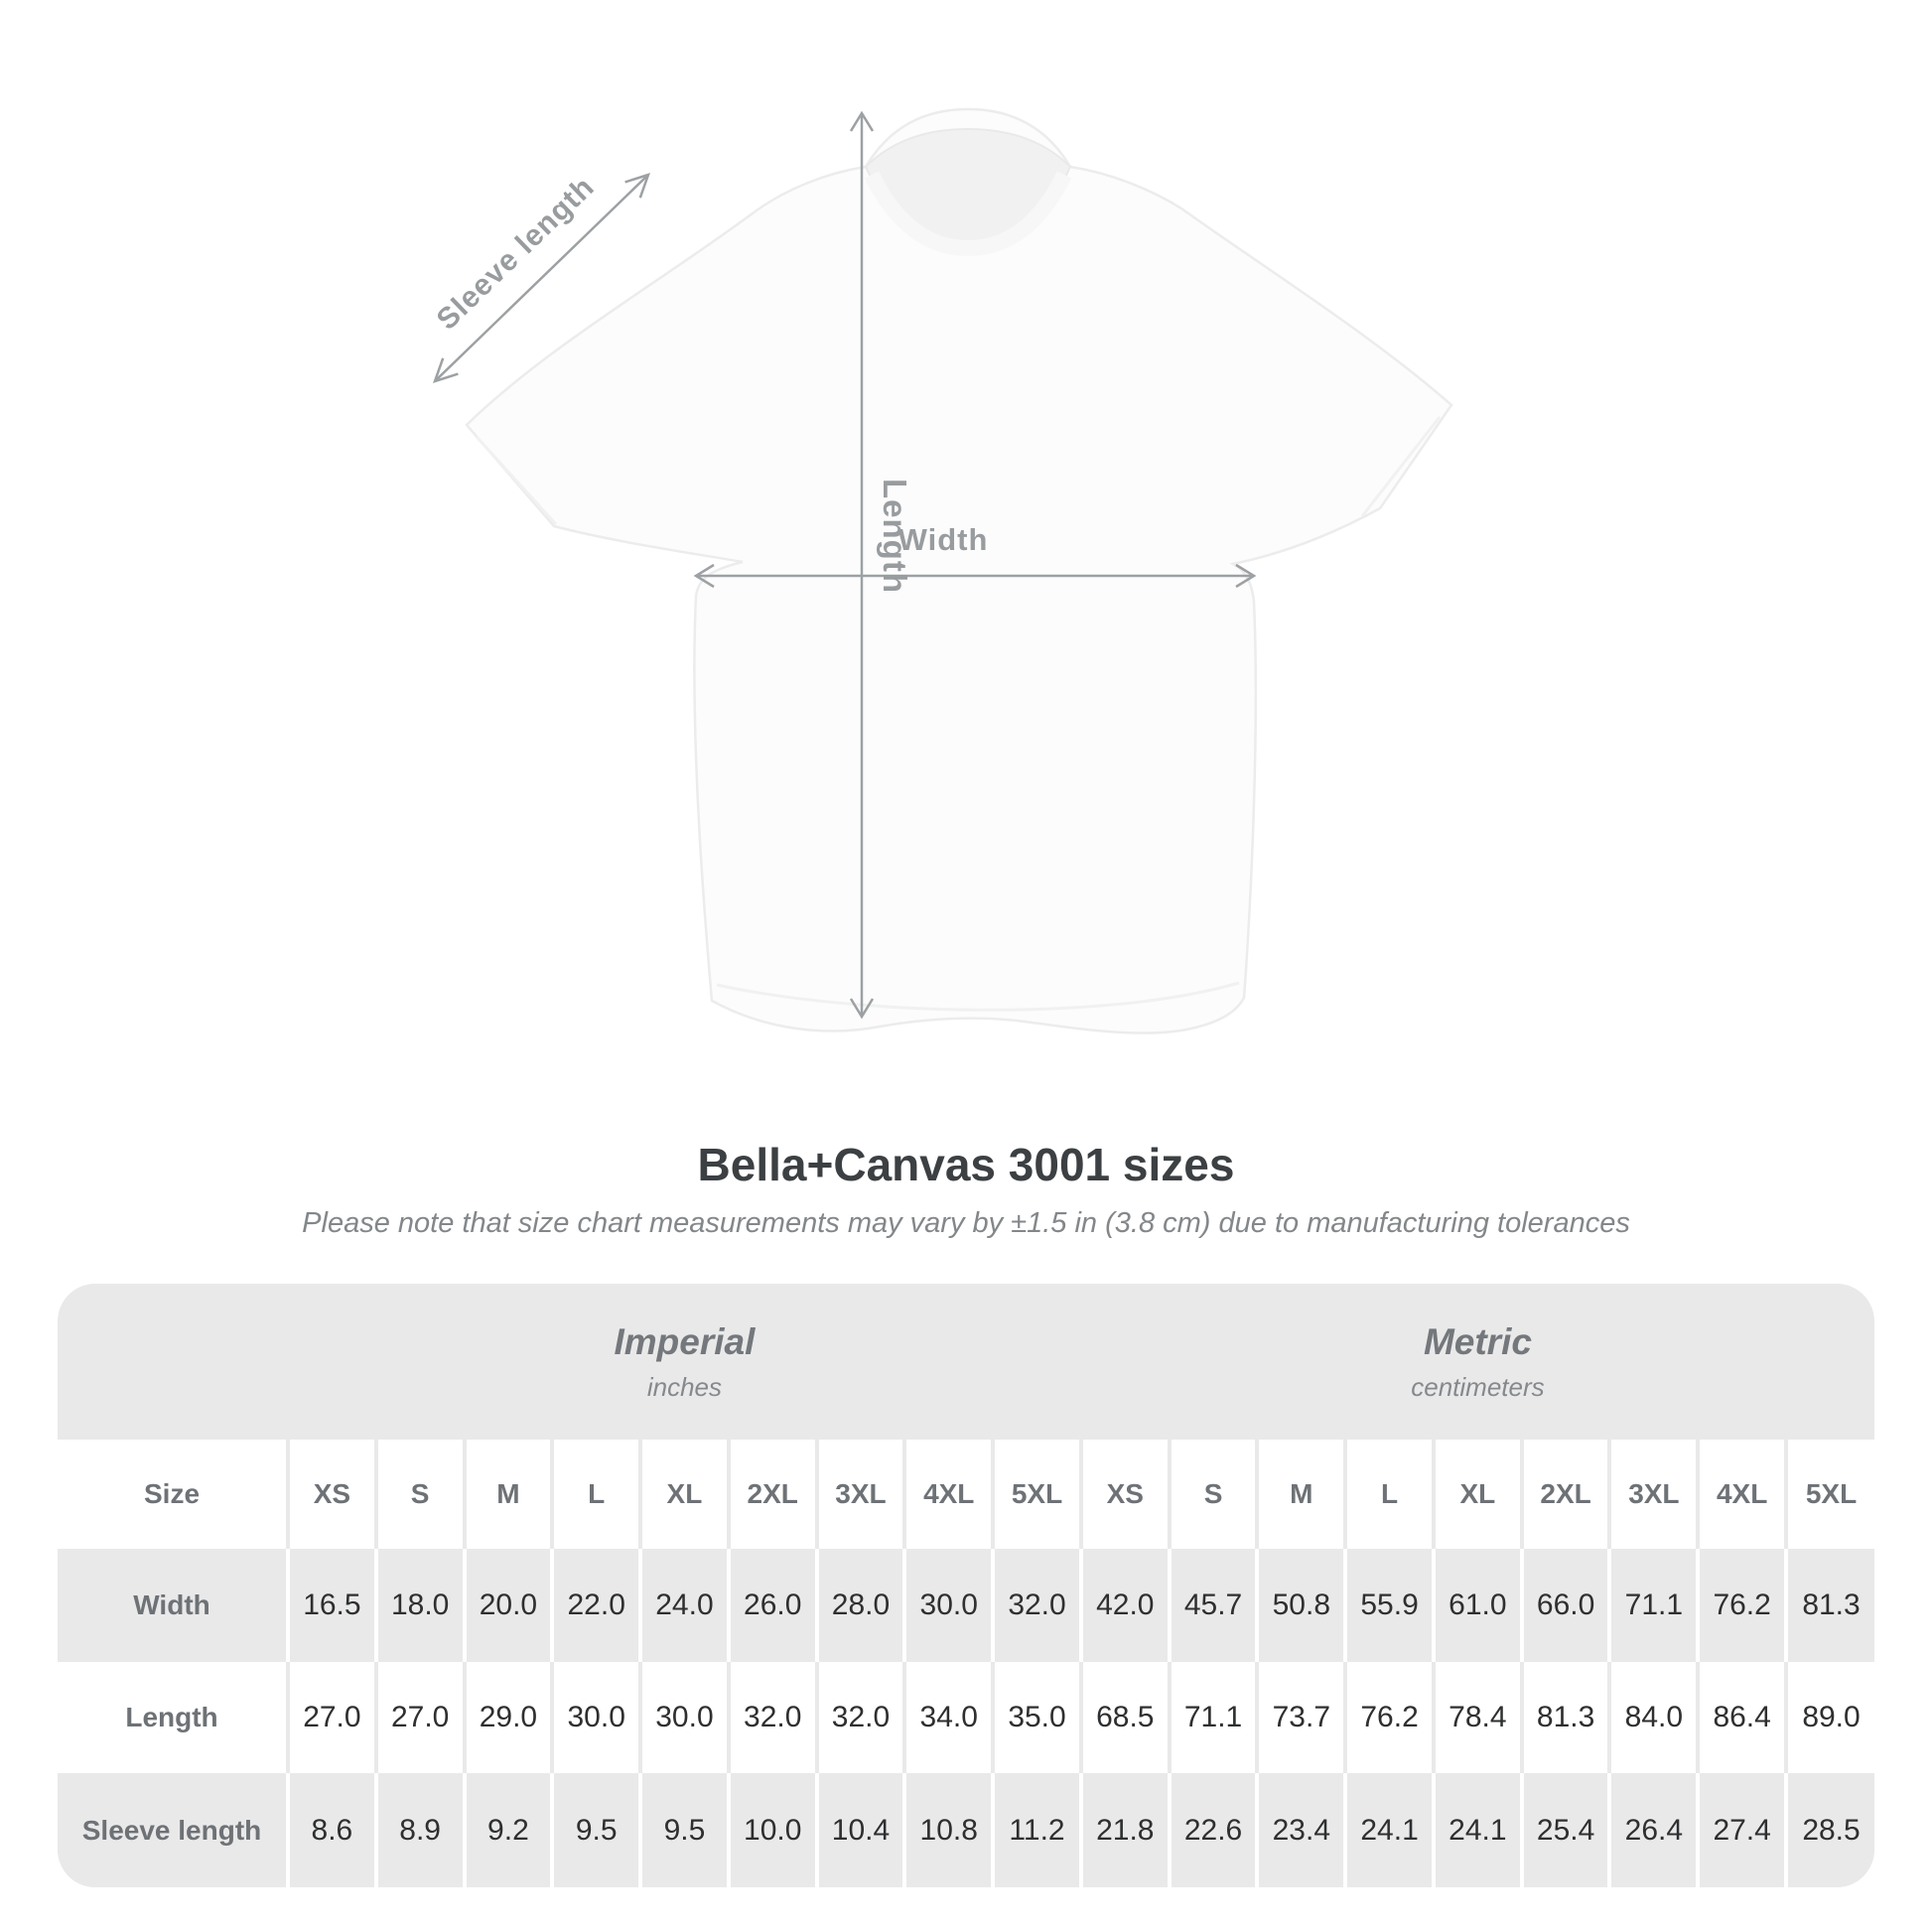  What do you see at coordinates (1036, 1717) in the screenshot?
I see `value-cell: 35.0` at bounding box center [1036, 1717].